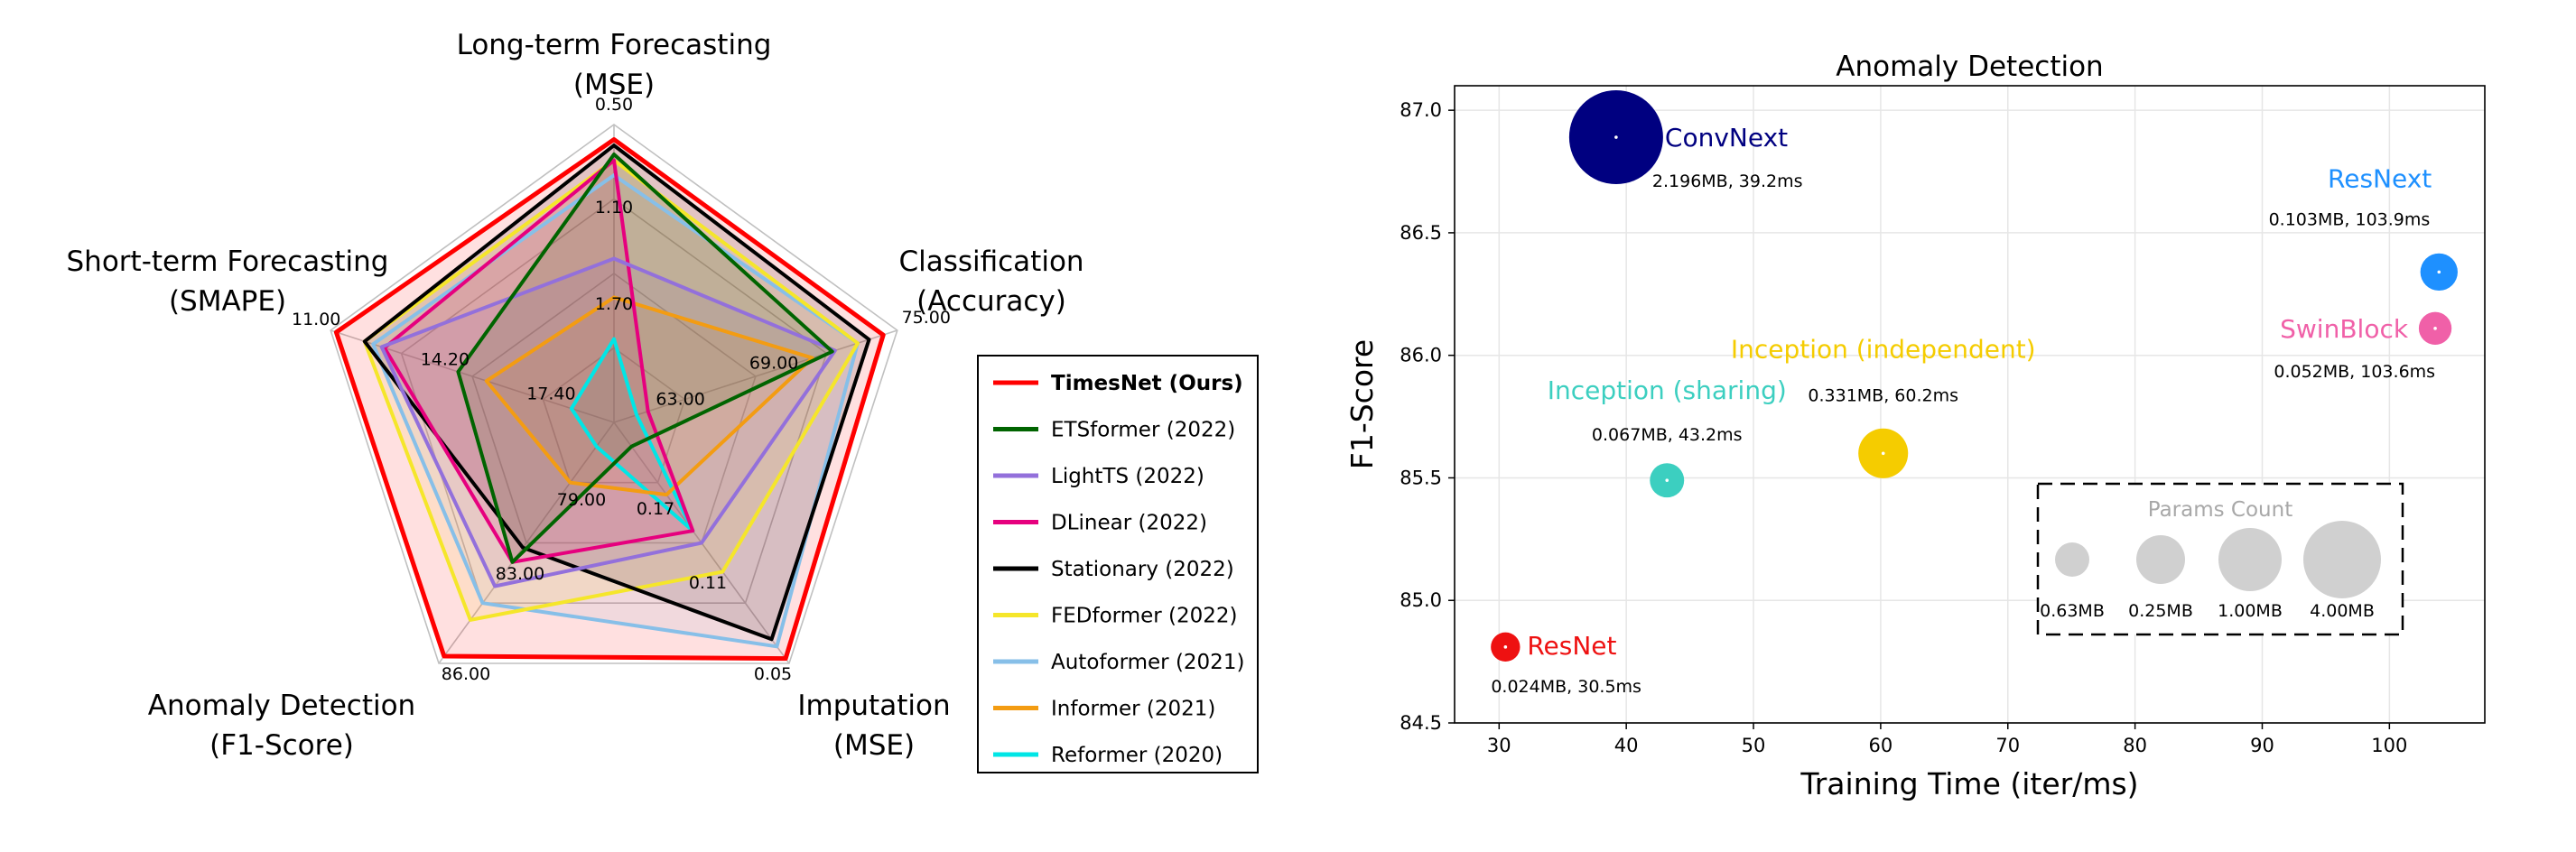 The width and height of the screenshot is (2576, 852). I want to click on radar-tick-label: 75.00, so click(926, 318).